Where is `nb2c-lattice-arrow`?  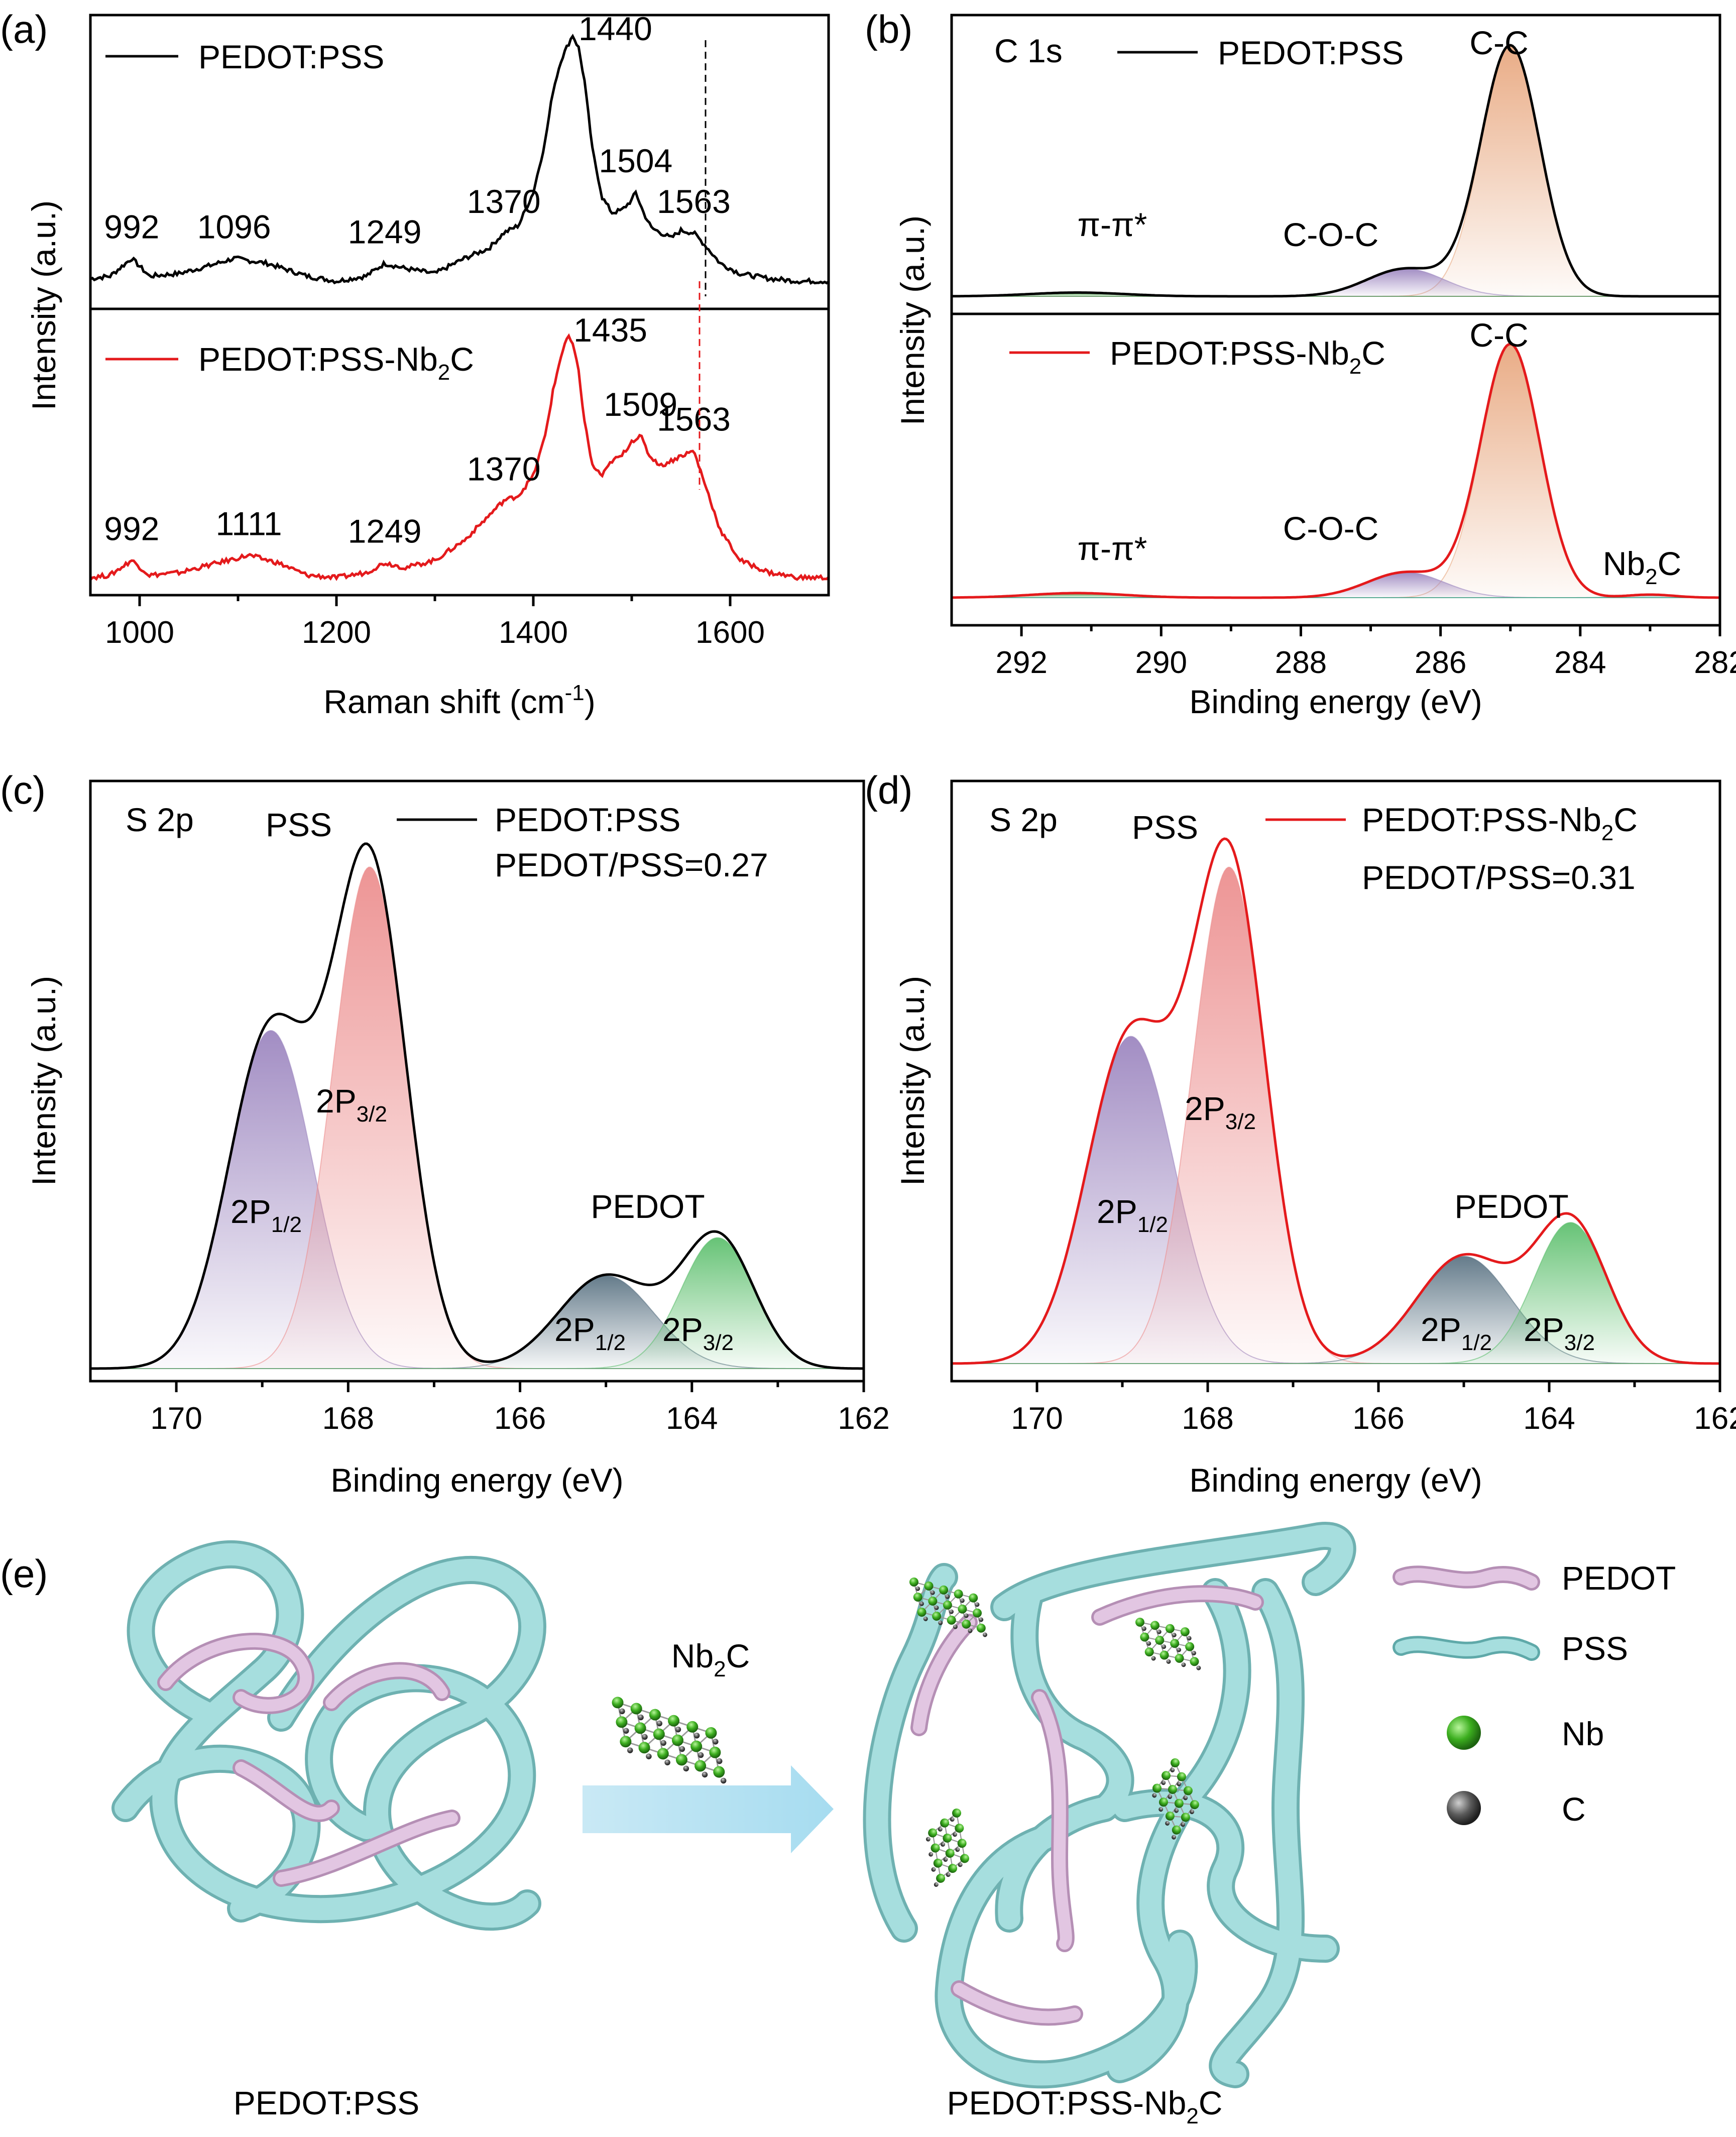 nb2c-lattice-arrow is located at coordinates (669, 1741).